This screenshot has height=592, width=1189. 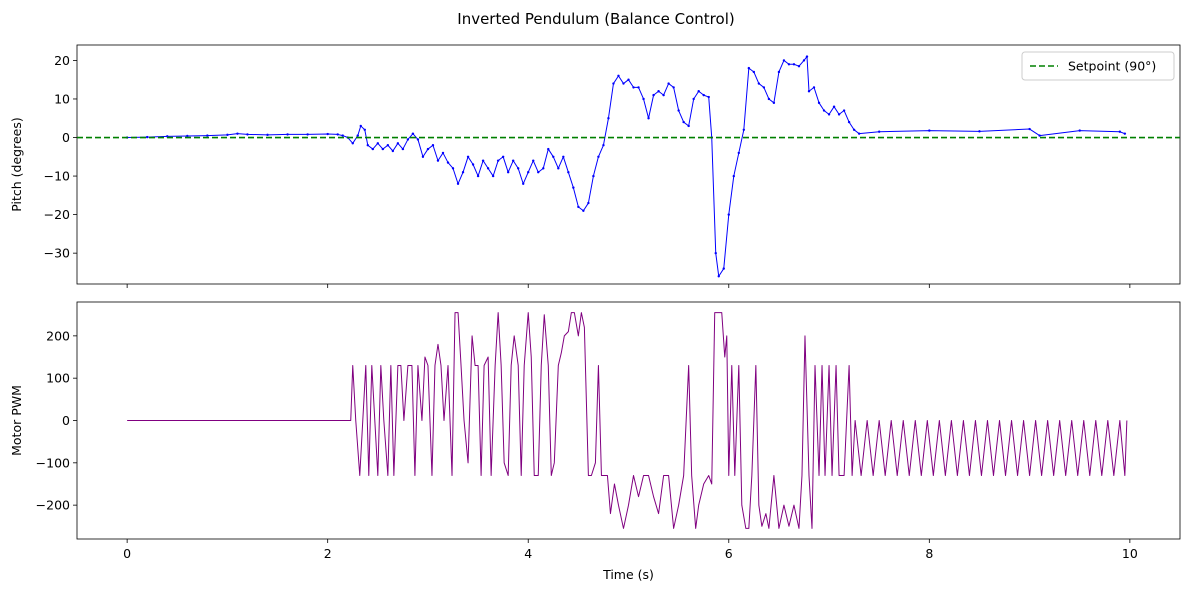 What do you see at coordinates (595, 19) in the screenshot?
I see `chart-title: Inverted Pendulum (Balance Control)` at bounding box center [595, 19].